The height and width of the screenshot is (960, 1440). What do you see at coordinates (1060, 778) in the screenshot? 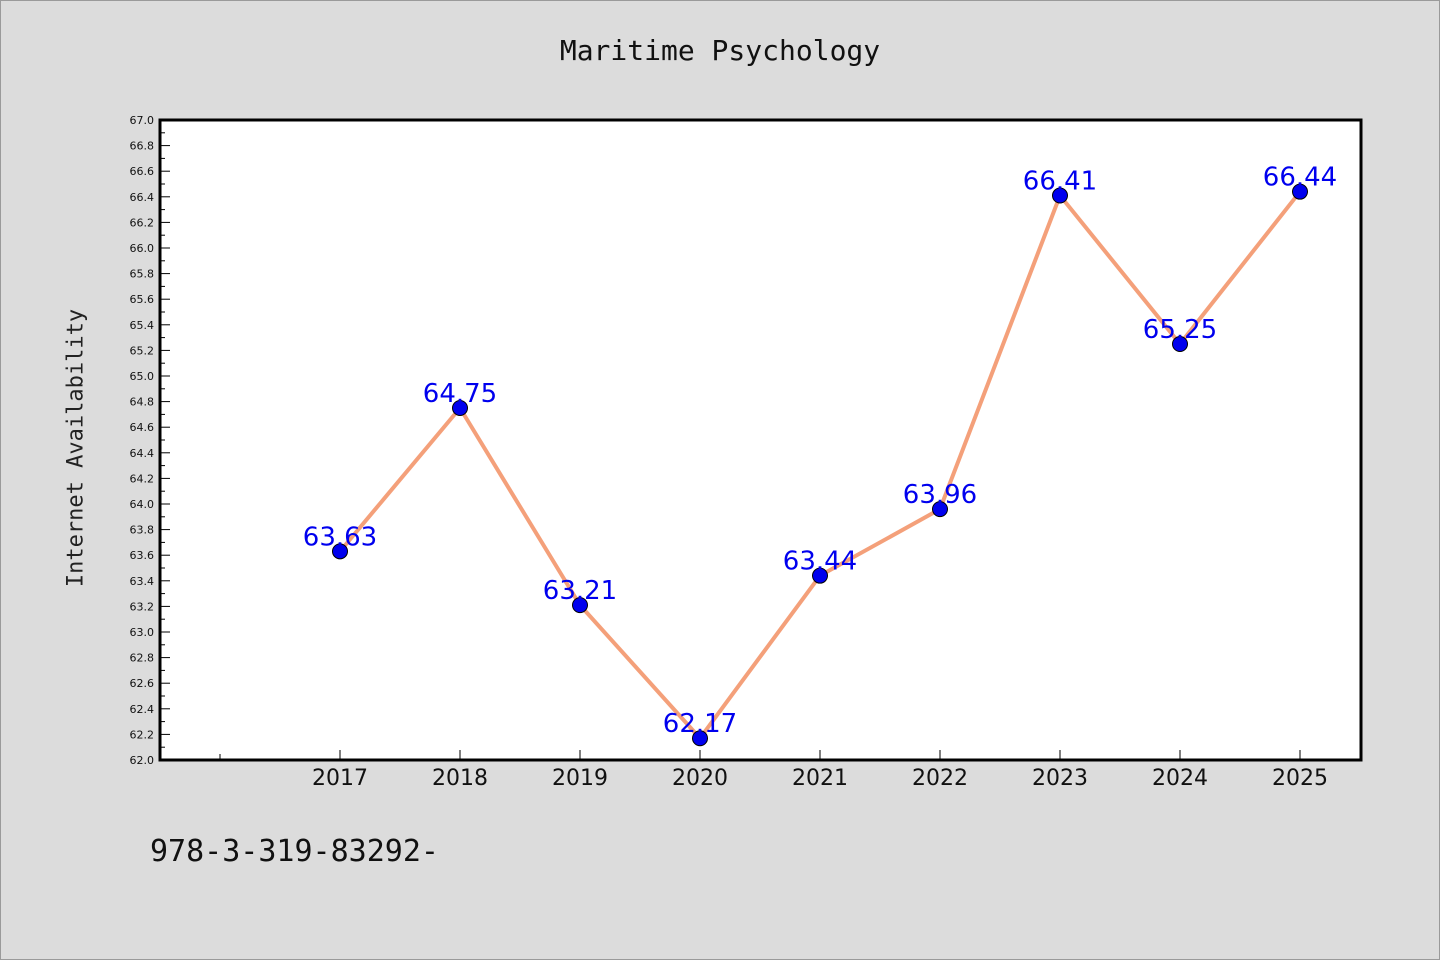
I see `x-tick-label: 2023` at bounding box center [1060, 778].